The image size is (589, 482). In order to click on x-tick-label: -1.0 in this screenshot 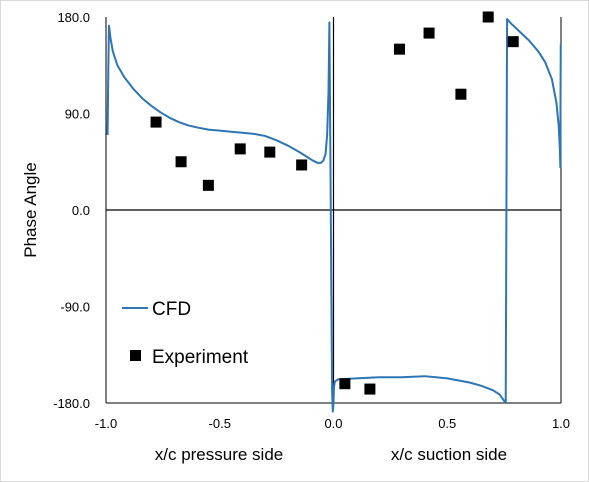, I will do `click(106, 423)`.